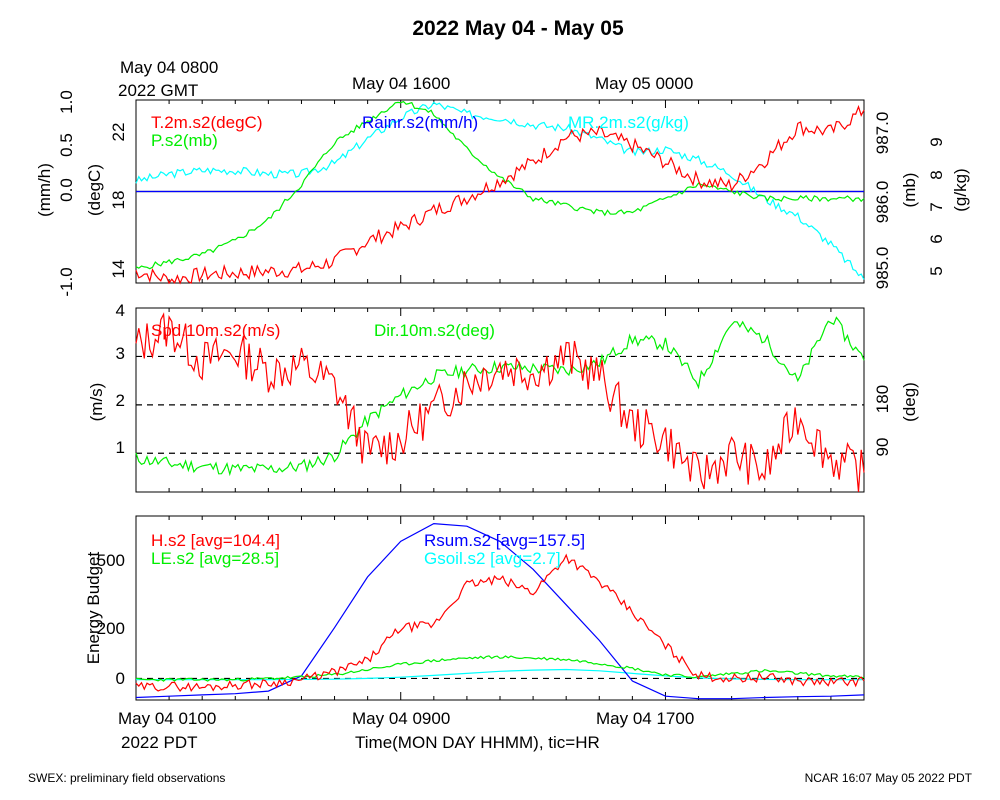 The height and width of the screenshot is (800, 1000). Describe the element at coordinates (936, 238) in the screenshot. I see `mixing-tick-6: 6` at that location.